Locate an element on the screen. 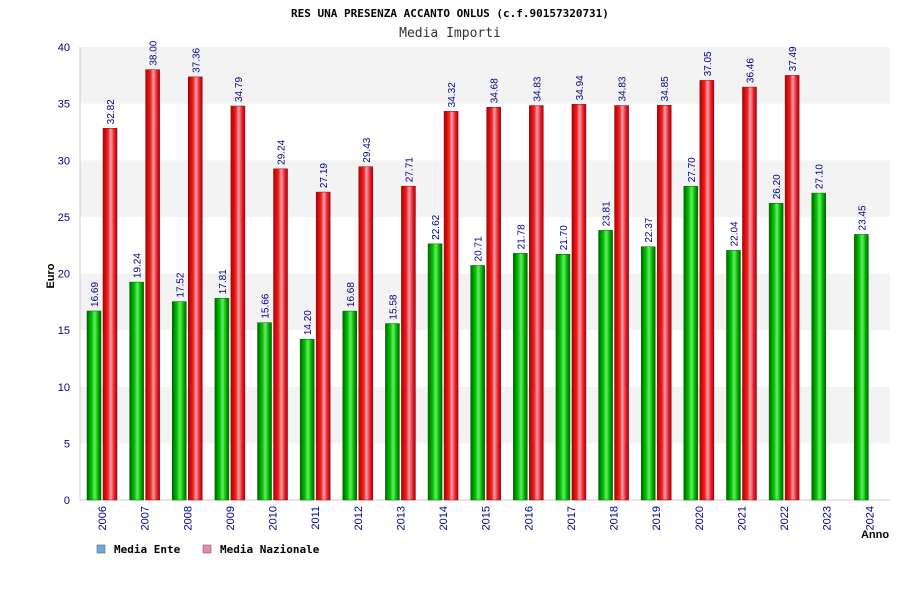 Image resolution: width=900 pixels, height=600 pixels. value-label: 16.68 is located at coordinates (351, 294).